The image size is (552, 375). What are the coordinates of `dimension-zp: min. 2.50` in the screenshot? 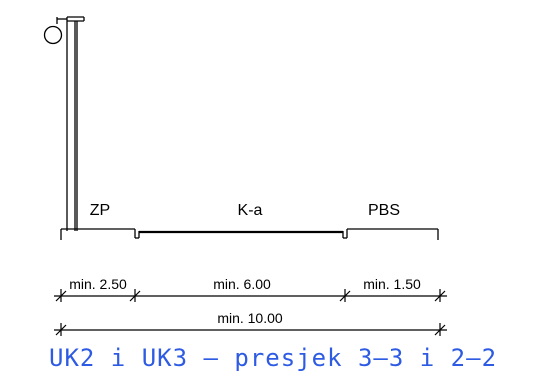 It's located at (98, 284).